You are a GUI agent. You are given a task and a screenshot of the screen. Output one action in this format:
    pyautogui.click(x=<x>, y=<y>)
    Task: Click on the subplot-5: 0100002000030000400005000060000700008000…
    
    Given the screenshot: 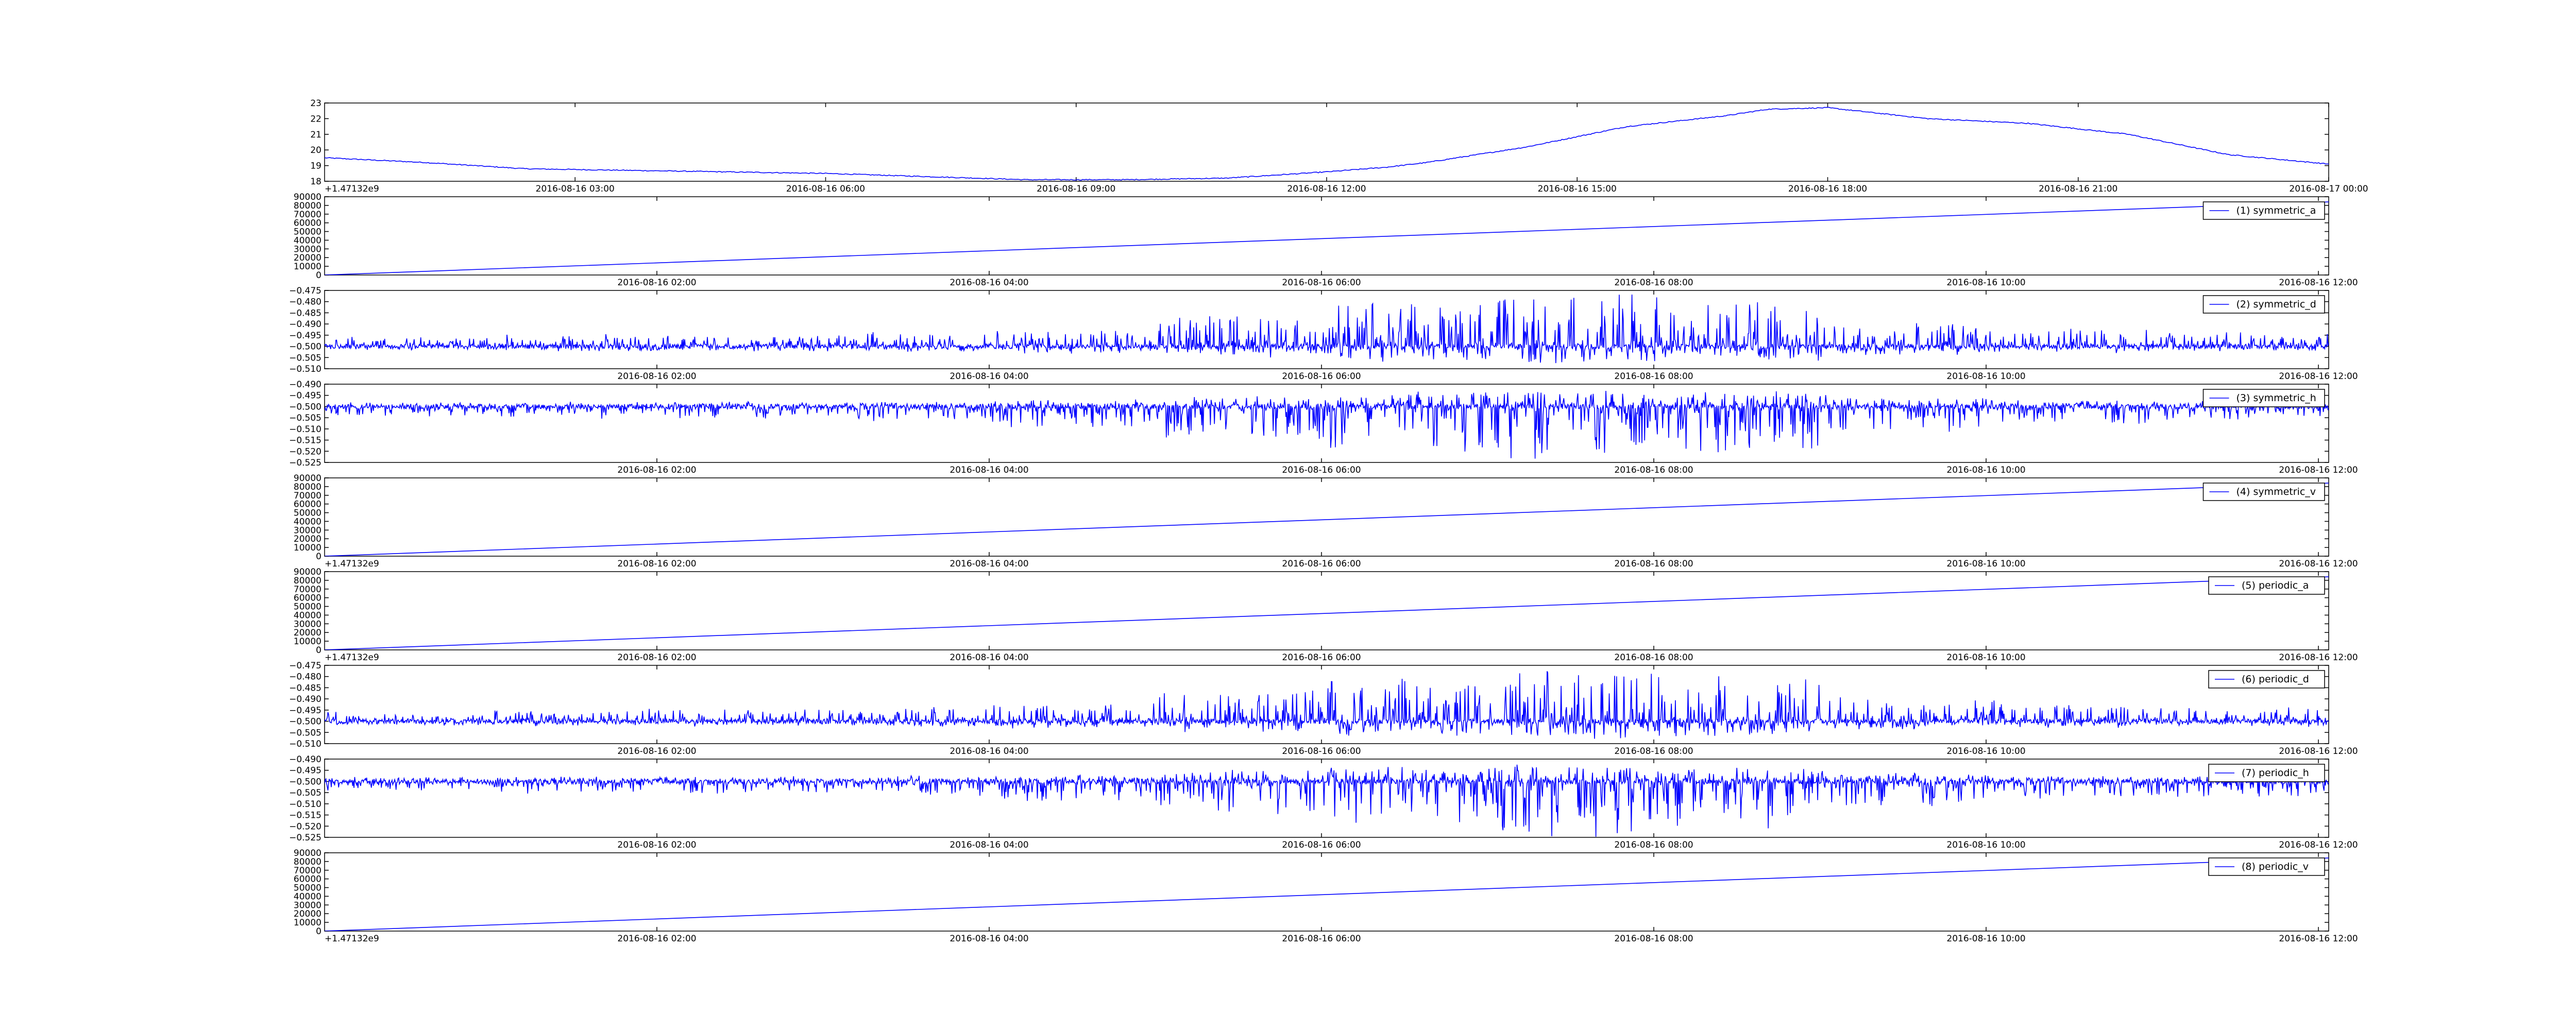 What is the action you would take?
    pyautogui.click(x=1326, y=521)
    